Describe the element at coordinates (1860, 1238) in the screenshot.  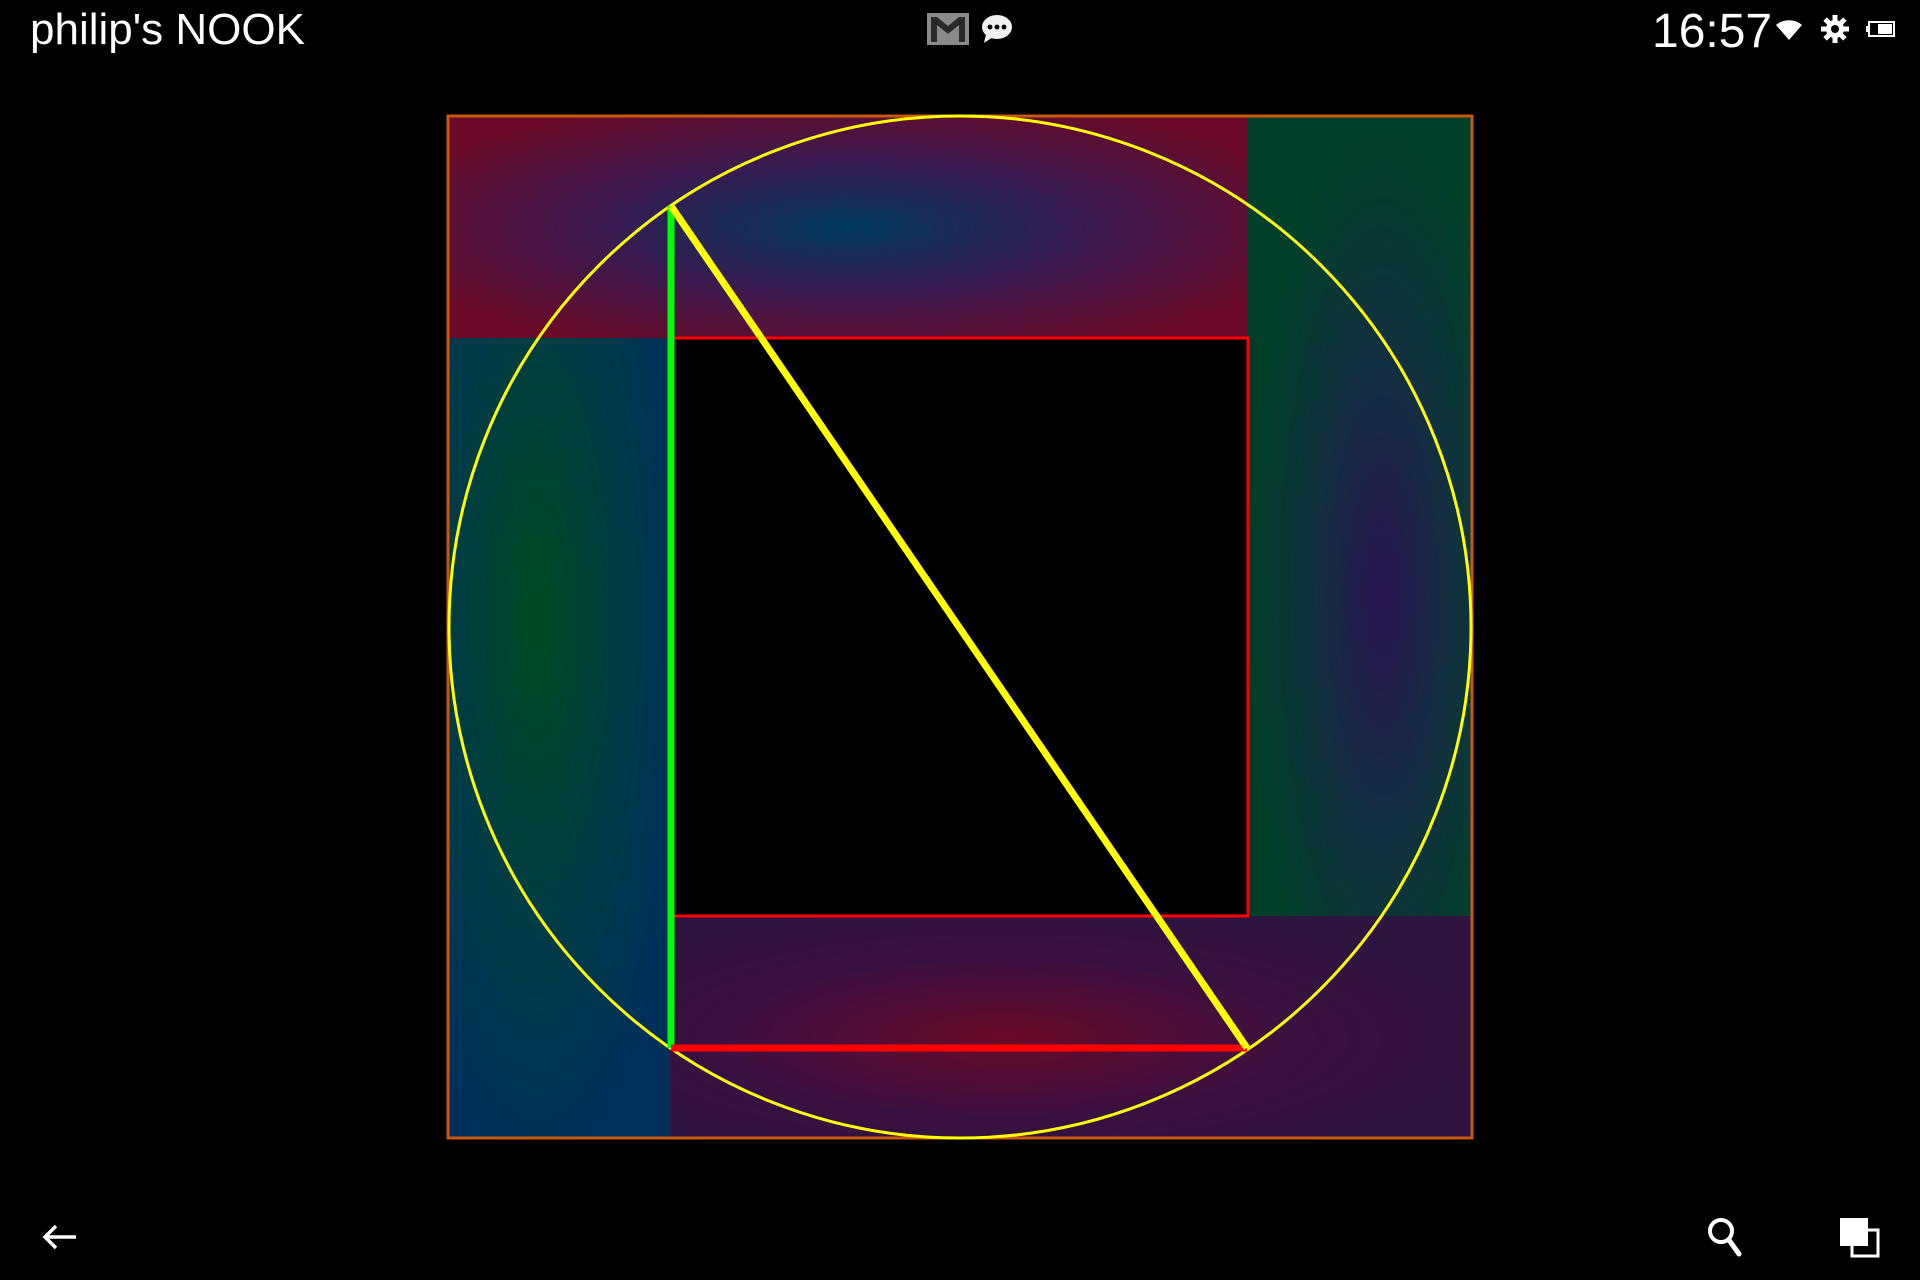
I see `recent-apps-icon` at that location.